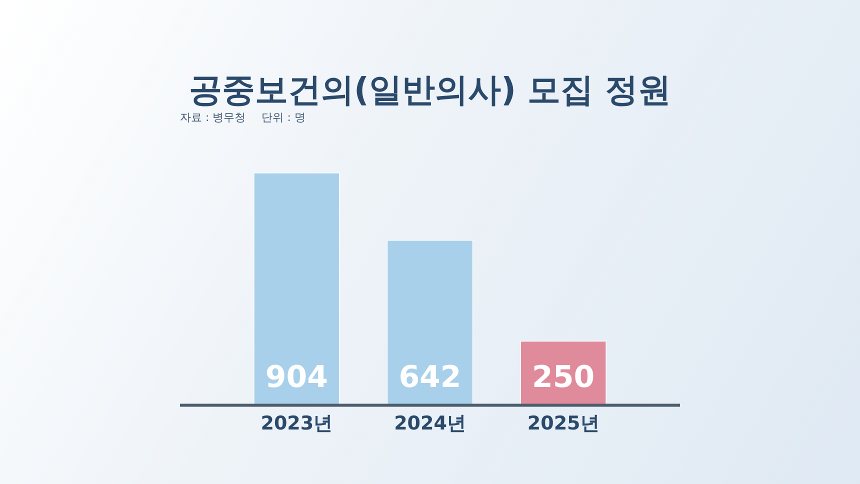 The width and height of the screenshot is (860, 484). Describe the element at coordinates (563, 423) in the screenshot. I see `x-tick-label: 2025년` at that location.